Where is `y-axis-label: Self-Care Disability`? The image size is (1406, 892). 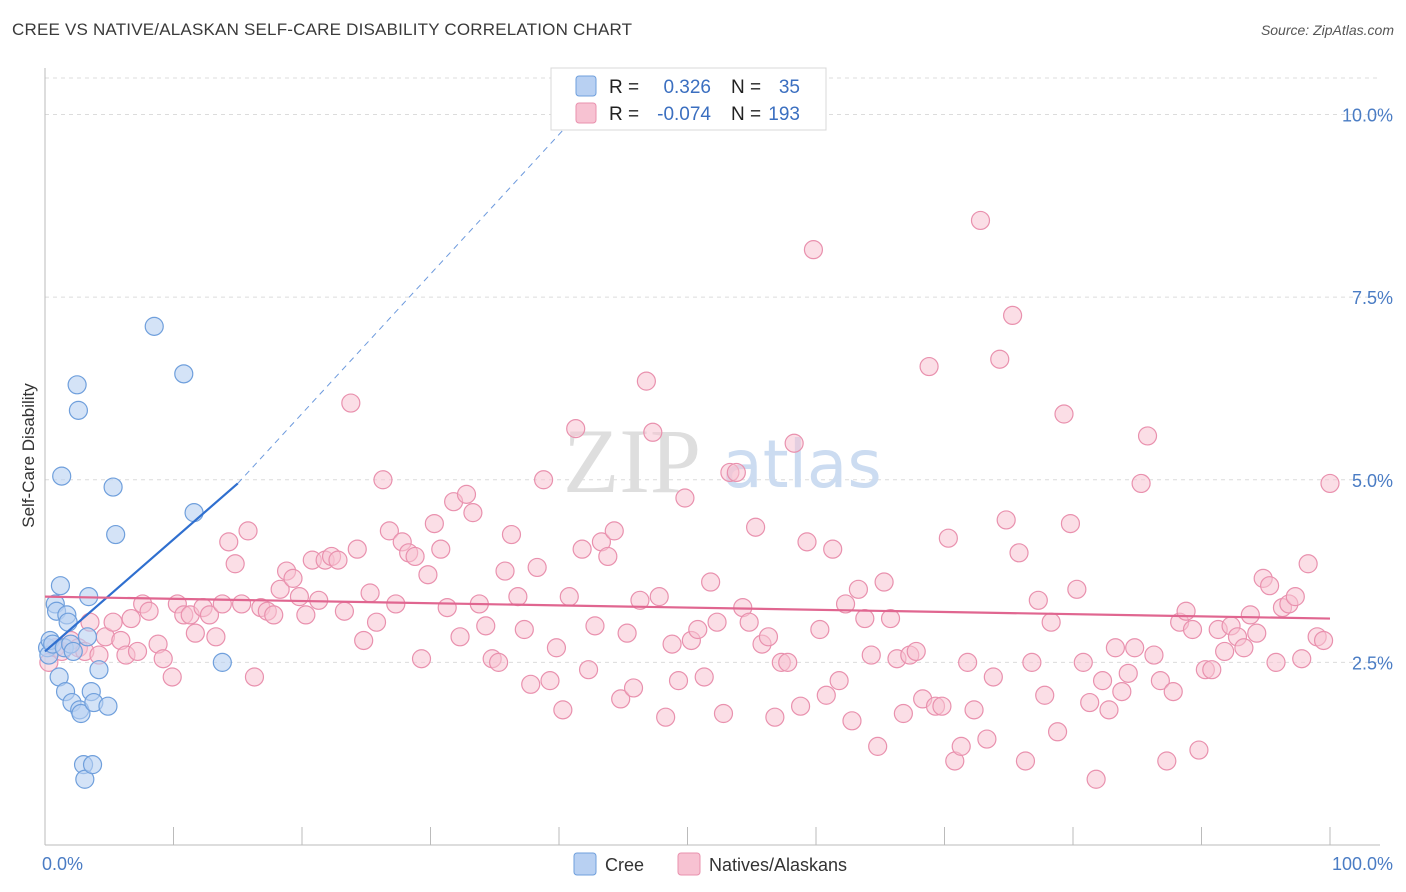
y-axis-label: Self-Care Disability is located at coordinates (28, 455).